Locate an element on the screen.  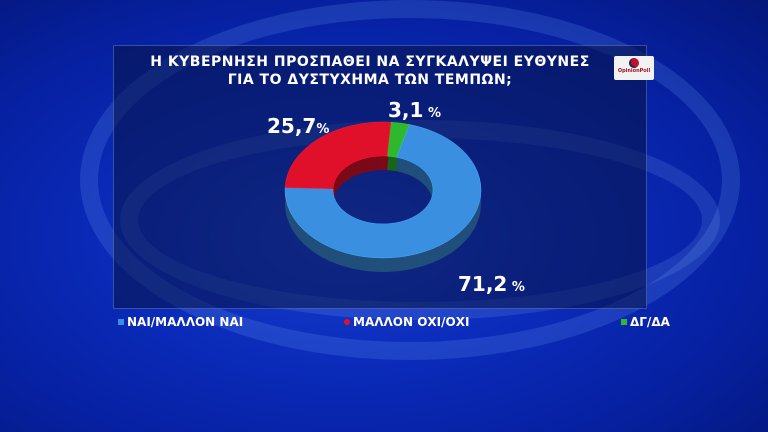
data-label-red: 25,7% is located at coordinates (298, 126).